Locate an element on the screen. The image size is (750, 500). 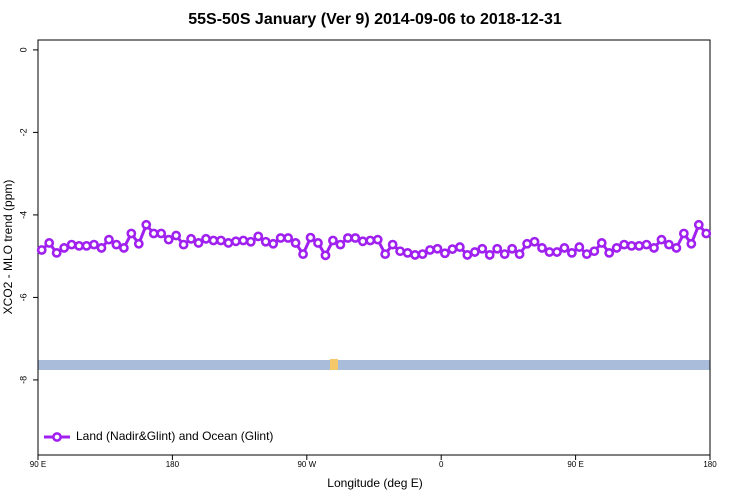
x-tick-label: 0 is located at coordinates (441, 464).